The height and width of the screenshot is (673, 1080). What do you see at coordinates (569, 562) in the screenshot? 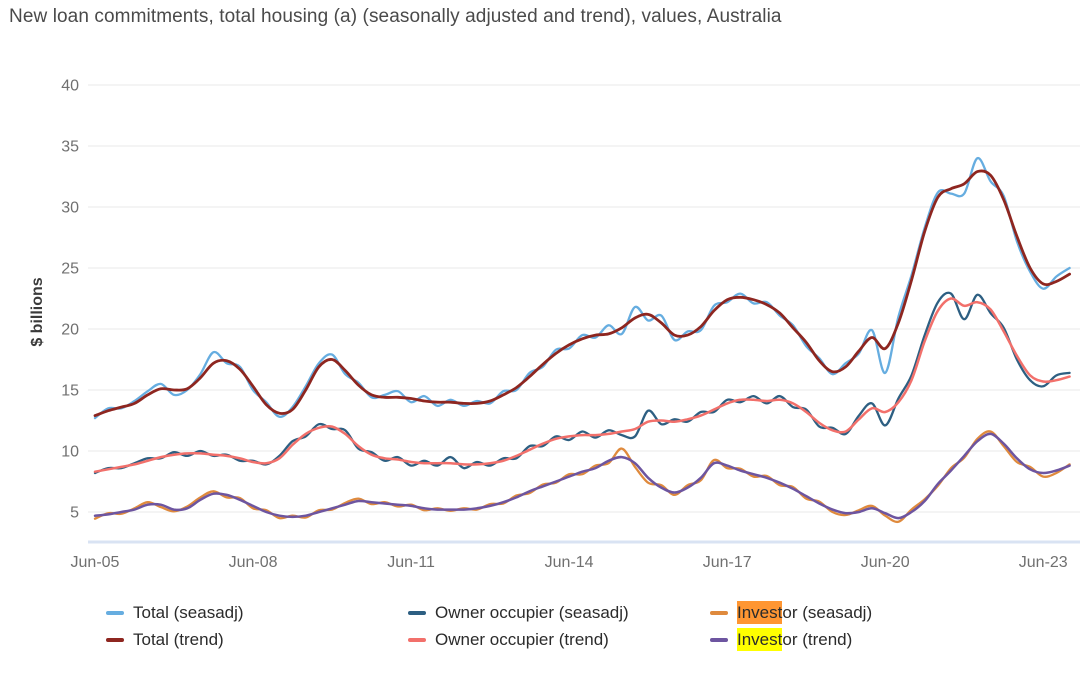
I see `x-tick-label: Jun-14` at bounding box center [569, 562].